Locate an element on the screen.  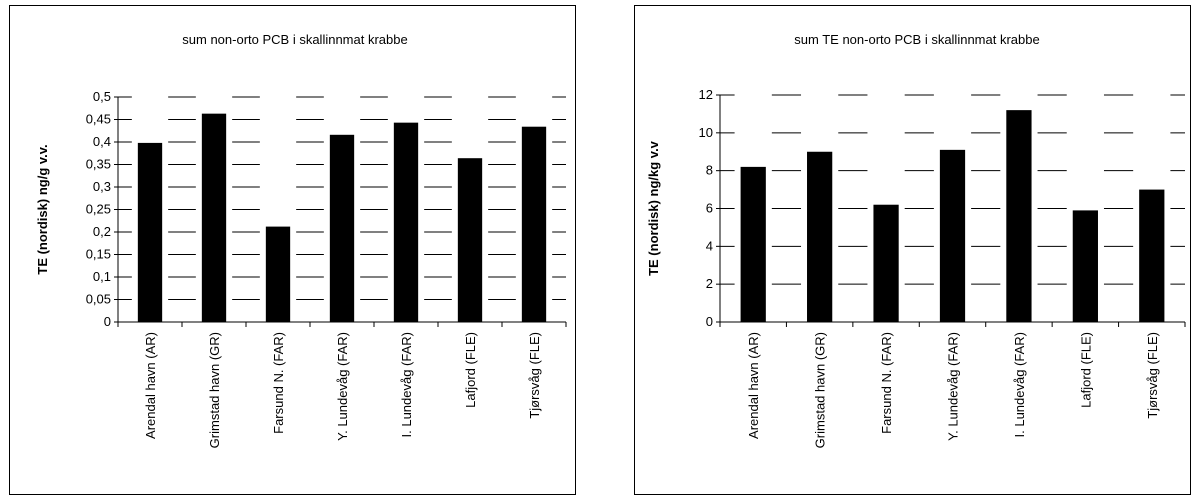
y-tick-label: 0,5 is located at coordinates (102, 96).